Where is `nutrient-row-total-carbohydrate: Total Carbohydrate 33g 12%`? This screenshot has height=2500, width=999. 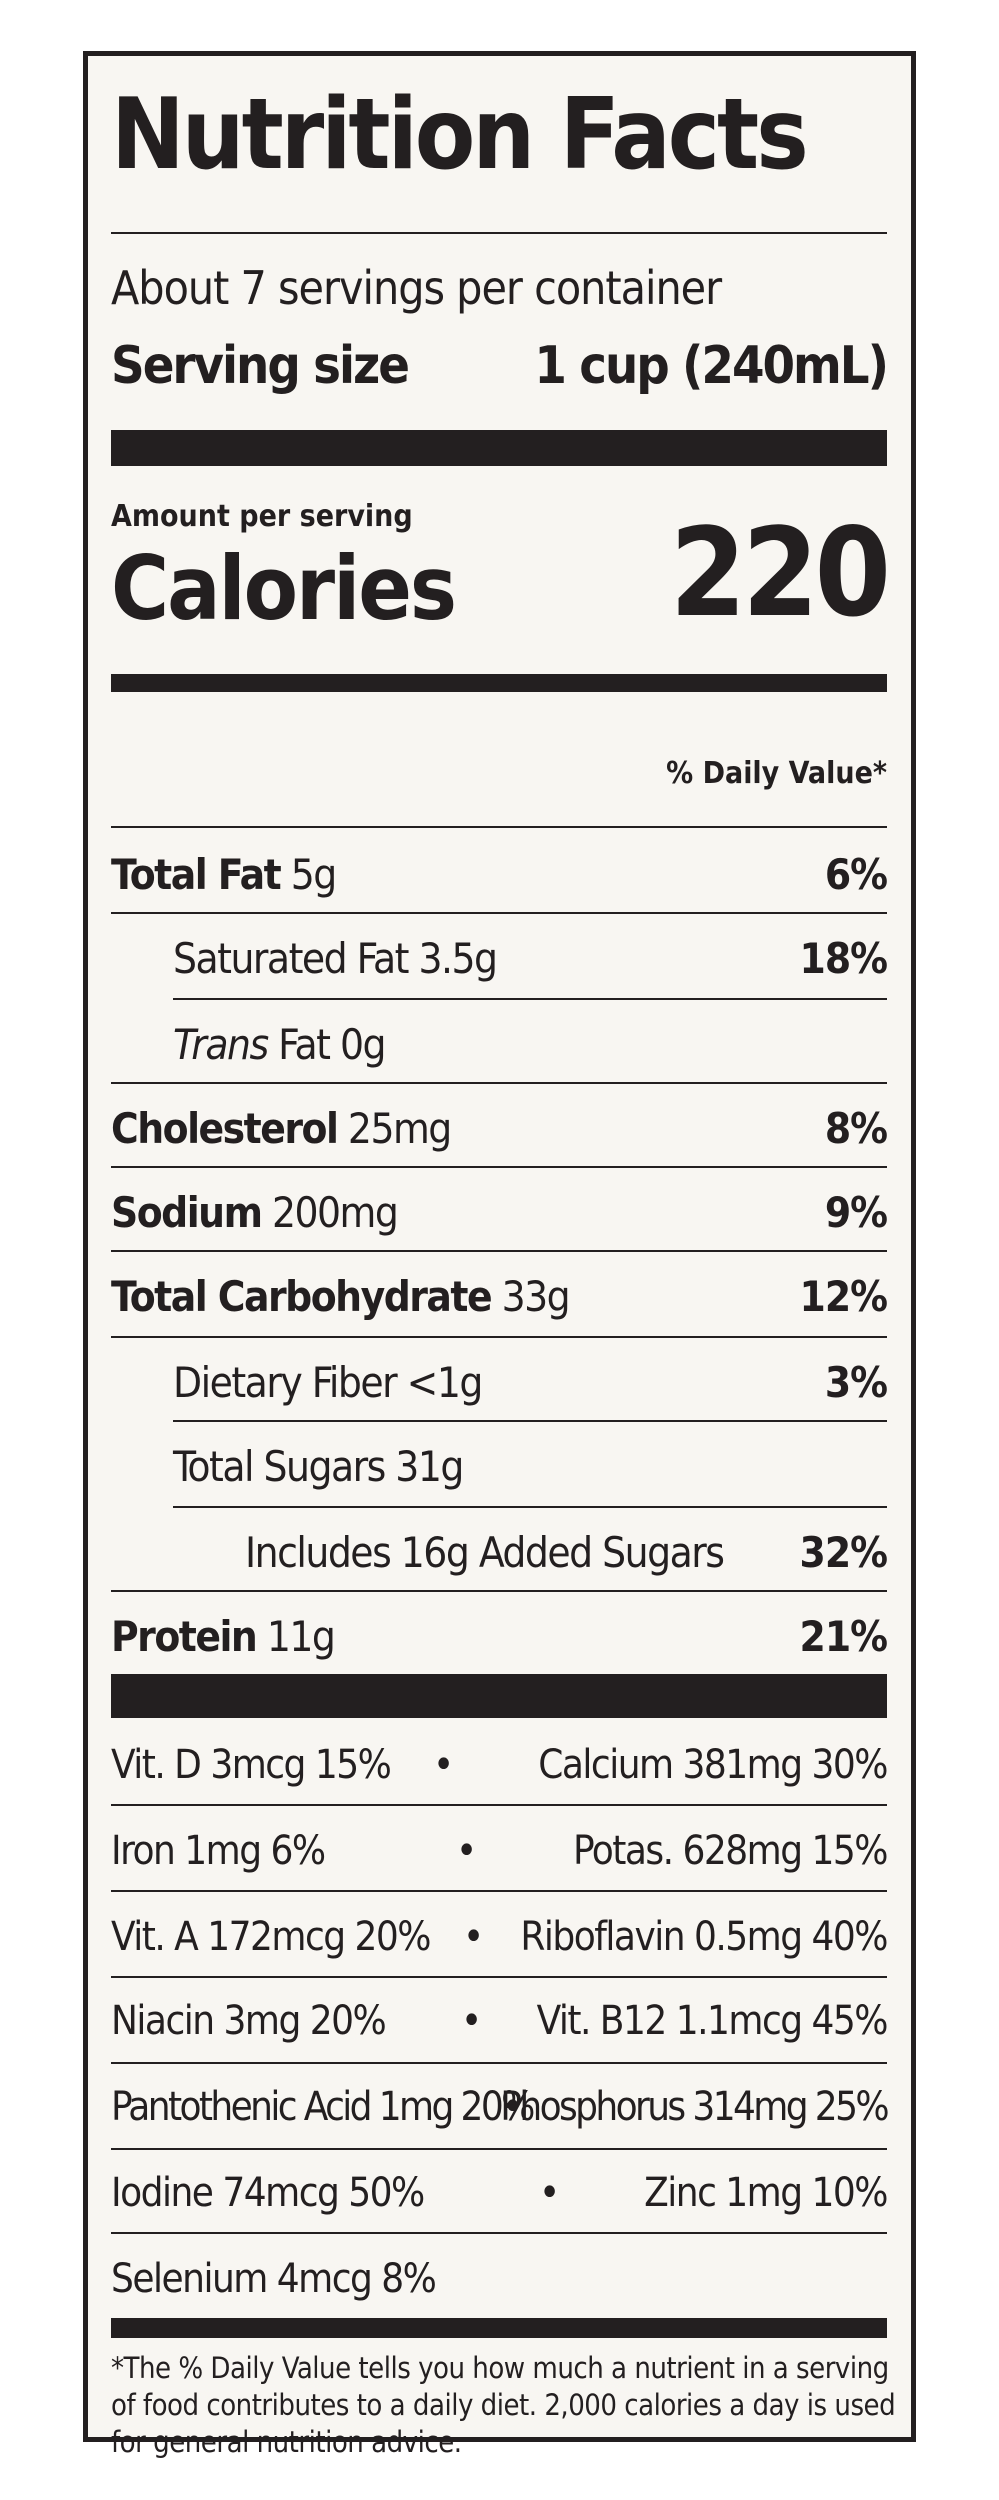
nutrient-row-total-carbohydrate: Total Carbohydrate 33g 12% is located at coordinates (499, 1291).